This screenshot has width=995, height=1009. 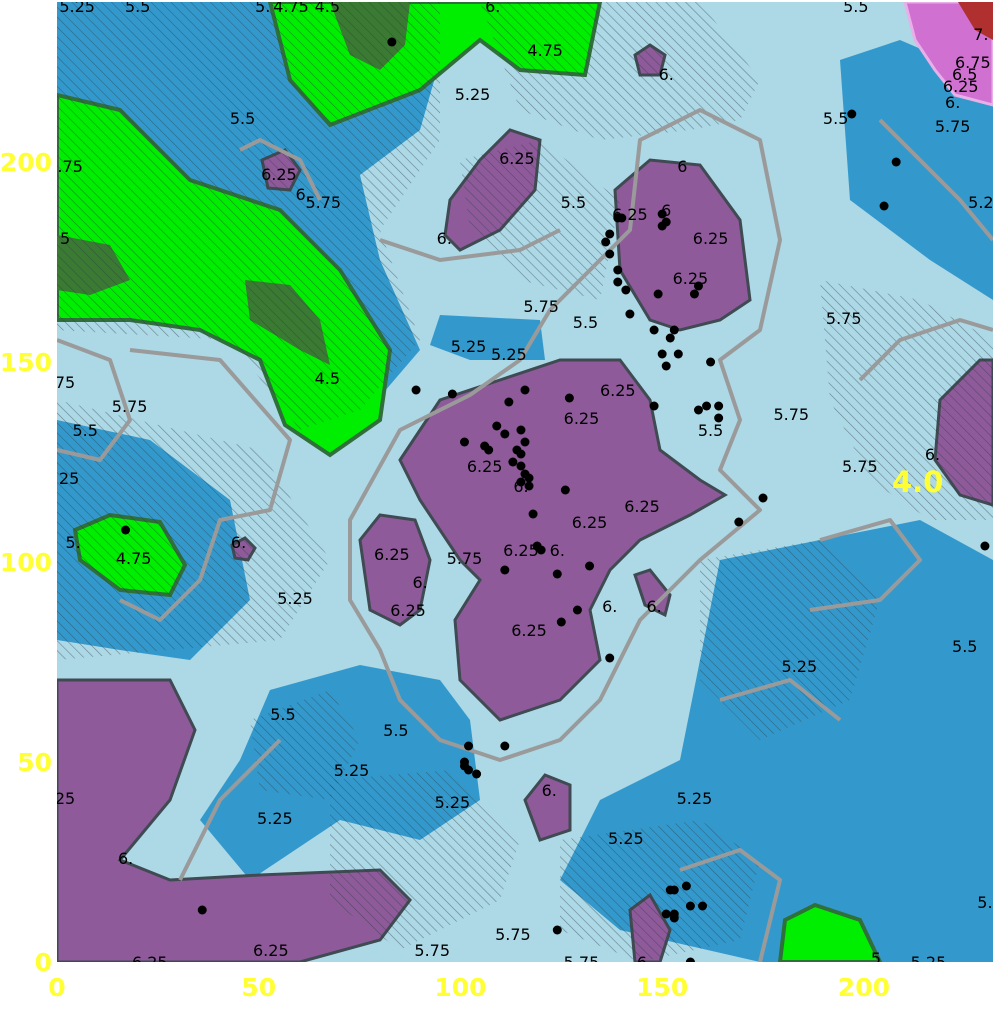 What do you see at coordinates (34, 762) in the screenshot?
I see `y-tick-label: 50` at bounding box center [34, 762].